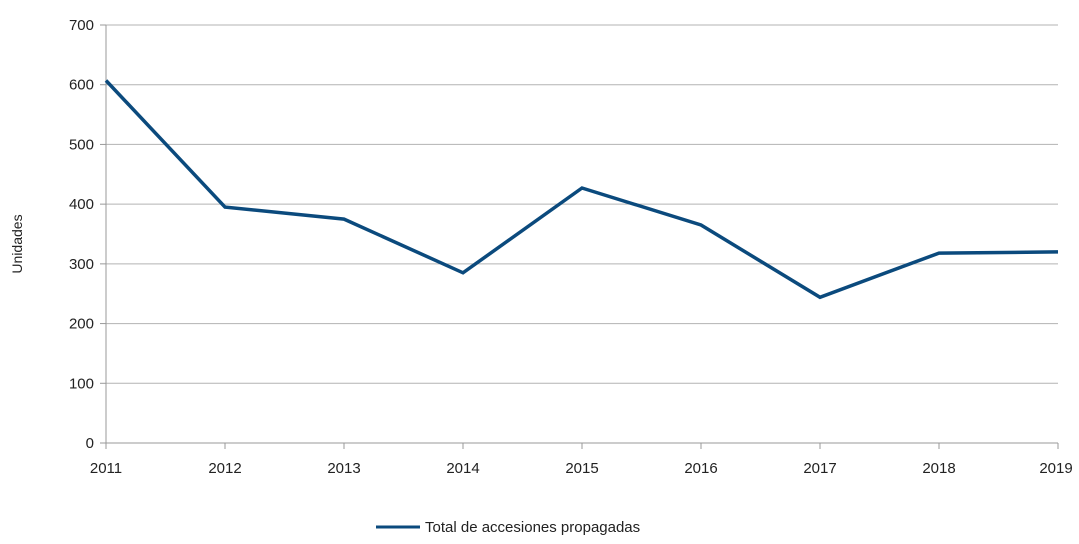 This screenshot has height=544, width=1079. Describe the element at coordinates (462, 468) in the screenshot. I see `x-tick-label: 2014` at that location.